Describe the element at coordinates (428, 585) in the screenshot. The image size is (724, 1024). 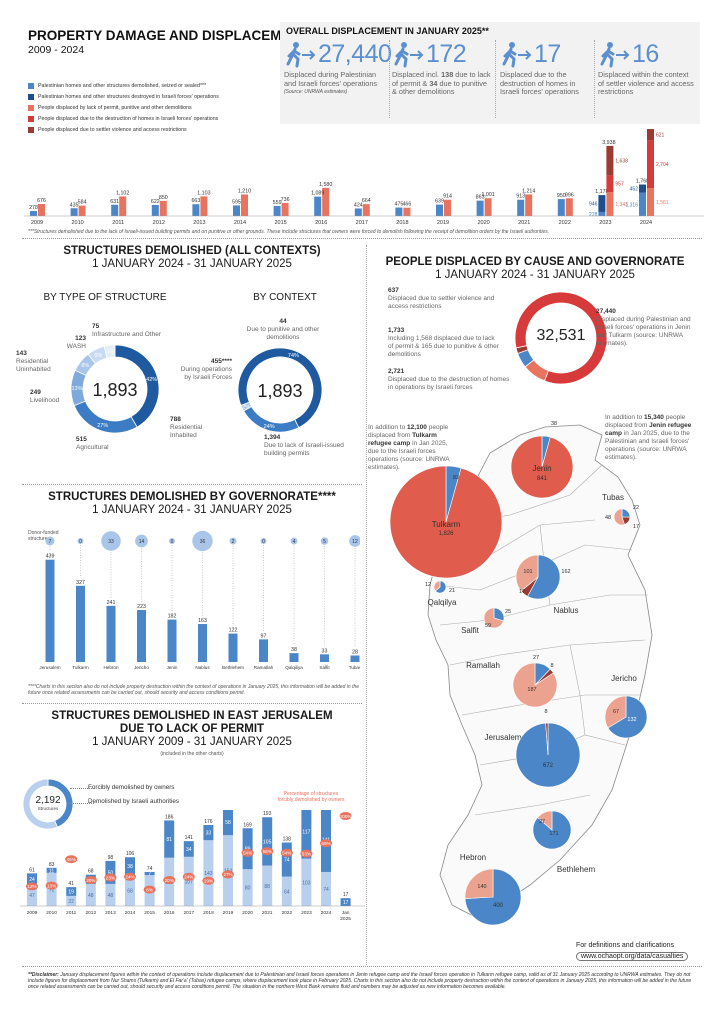
I see `gov-value: 12` at that location.